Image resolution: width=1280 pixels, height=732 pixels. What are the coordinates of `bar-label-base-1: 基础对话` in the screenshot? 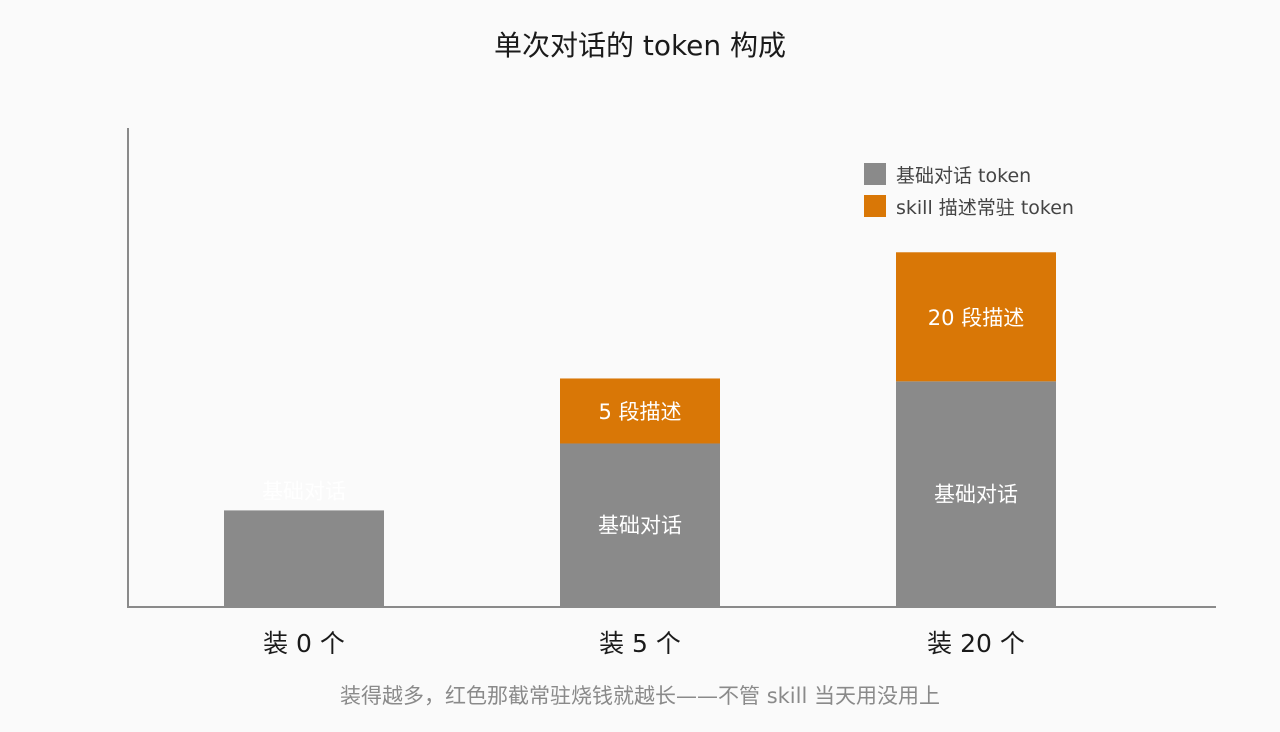 It's located at (640, 526).